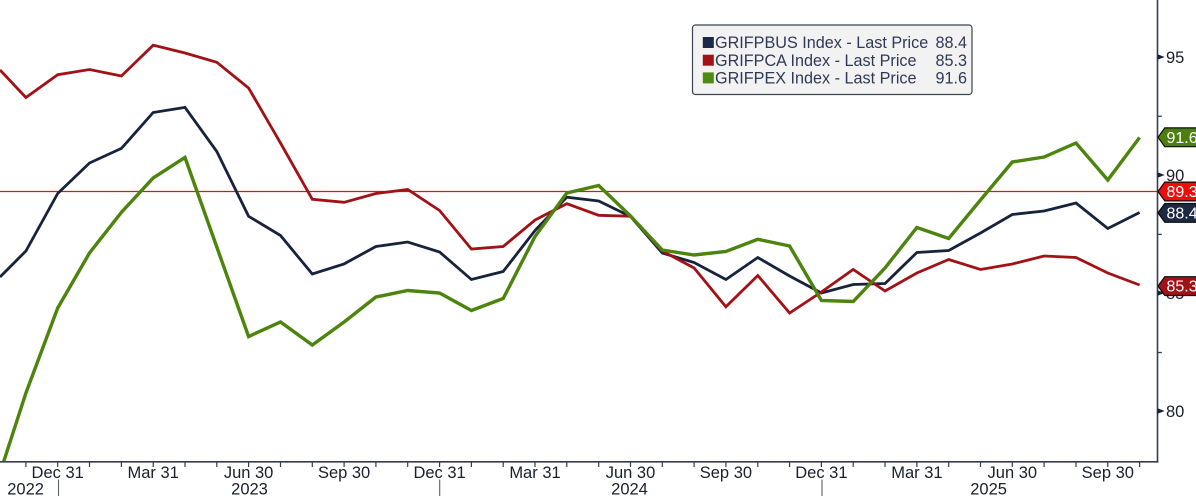 The height and width of the screenshot is (496, 1196). Describe the element at coordinates (1175, 58) in the screenshot. I see `svg-text: 95` at that location.